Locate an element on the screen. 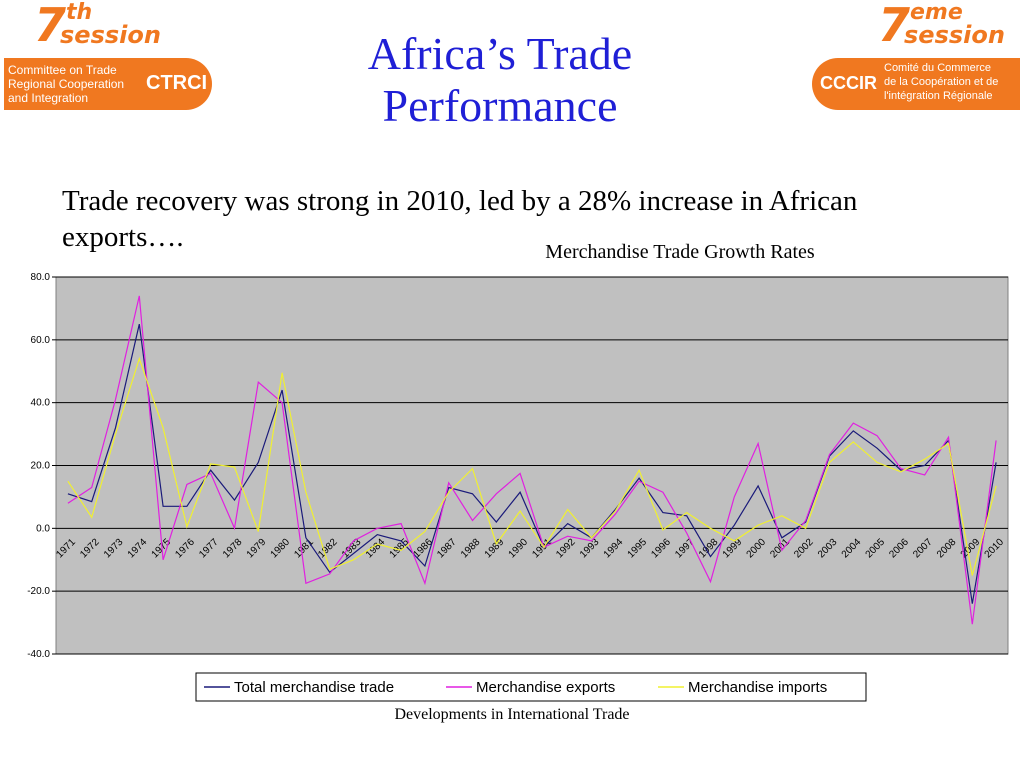 The width and height of the screenshot is (1024, 768). logo-acronym: CCCIR is located at coordinates (848, 83).